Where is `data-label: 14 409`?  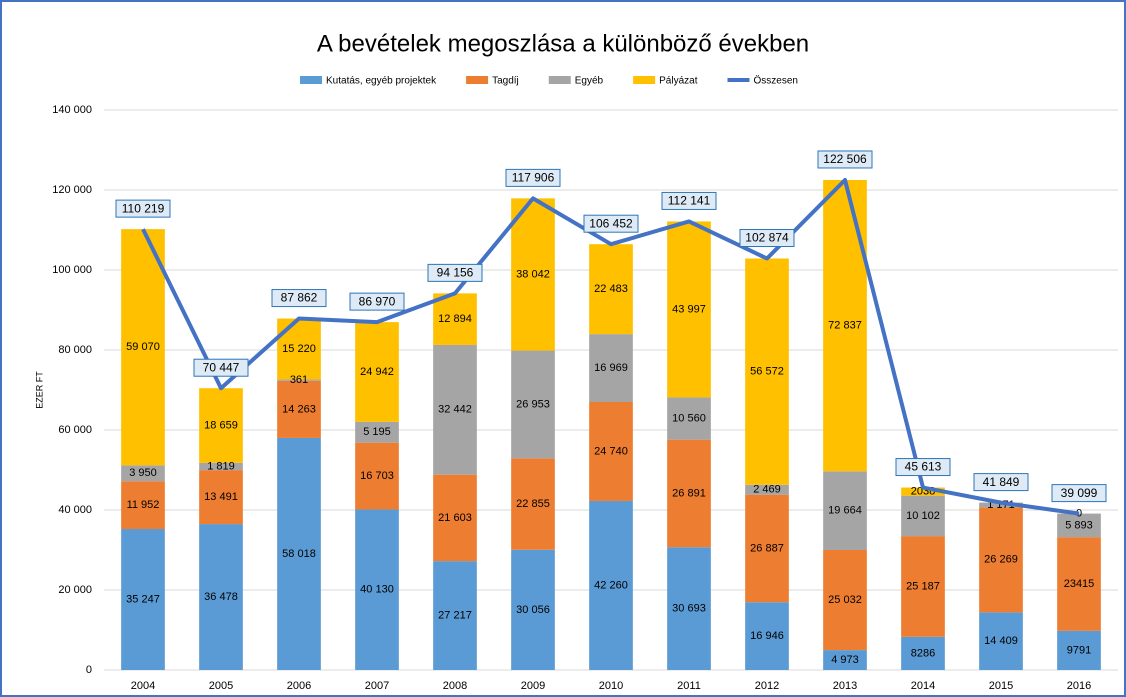 data-label: 14 409 is located at coordinates (1001, 641).